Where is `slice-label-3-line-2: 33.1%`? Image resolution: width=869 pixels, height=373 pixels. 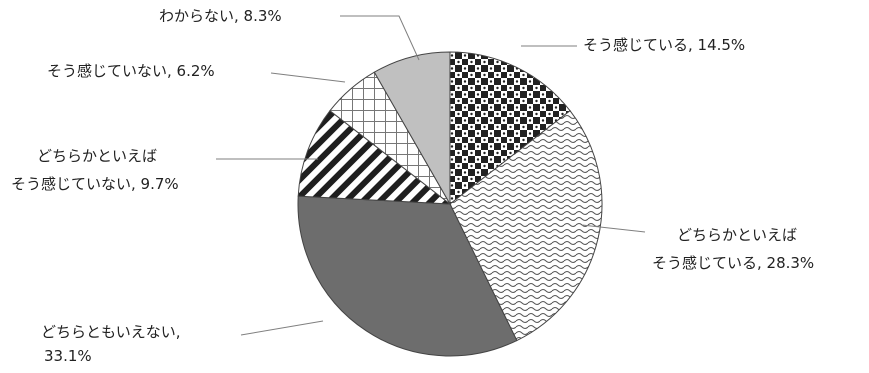 slice-label-3-line-2: 33.1% is located at coordinates (68, 356).